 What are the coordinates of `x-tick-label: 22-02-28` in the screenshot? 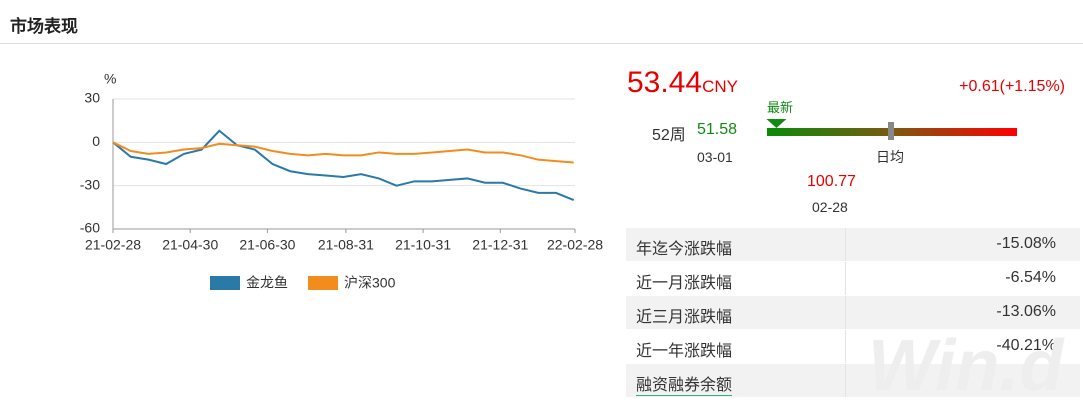 It's located at (575, 245).